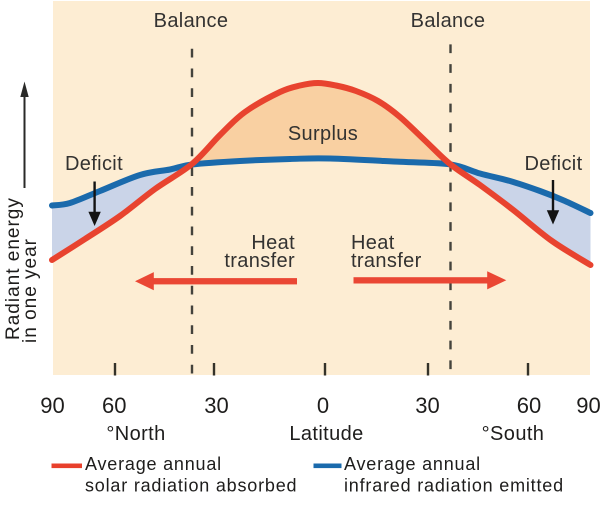  What do you see at coordinates (323, 405) in the screenshot?
I see `svg-text: 0` at bounding box center [323, 405].